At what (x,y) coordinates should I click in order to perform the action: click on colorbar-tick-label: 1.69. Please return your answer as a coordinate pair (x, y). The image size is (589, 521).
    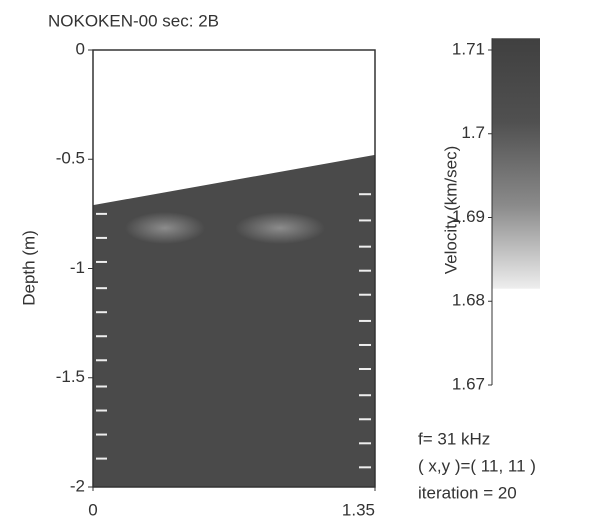
    Looking at the image, I should click on (468, 216).